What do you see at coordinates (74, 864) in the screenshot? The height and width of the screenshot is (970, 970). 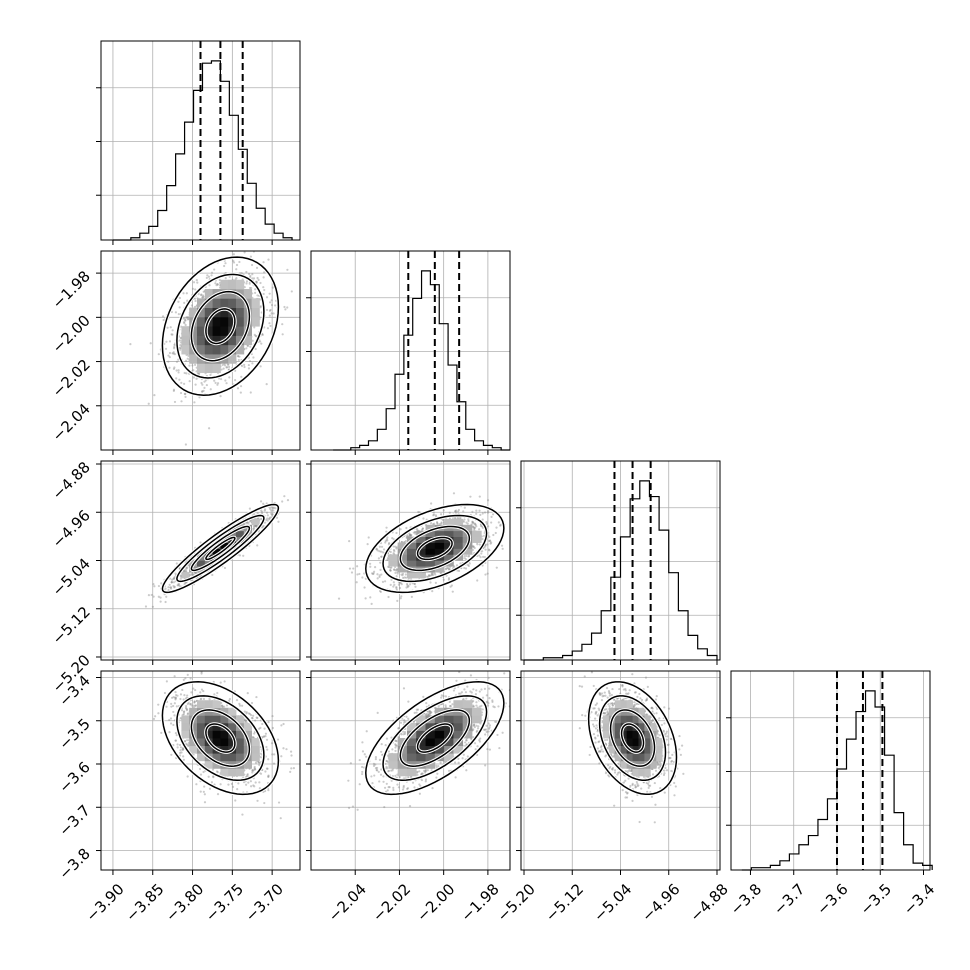 I see `y-tick-label: −3.8` at bounding box center [74, 864].